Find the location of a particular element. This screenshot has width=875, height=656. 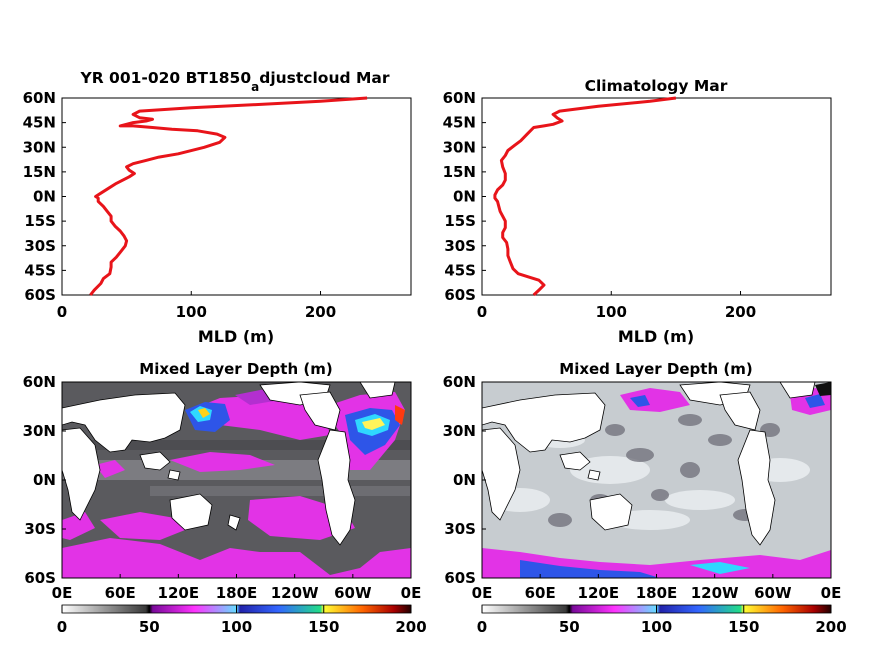

profile-model-xlabel: MLD (m) is located at coordinates (236, 336).